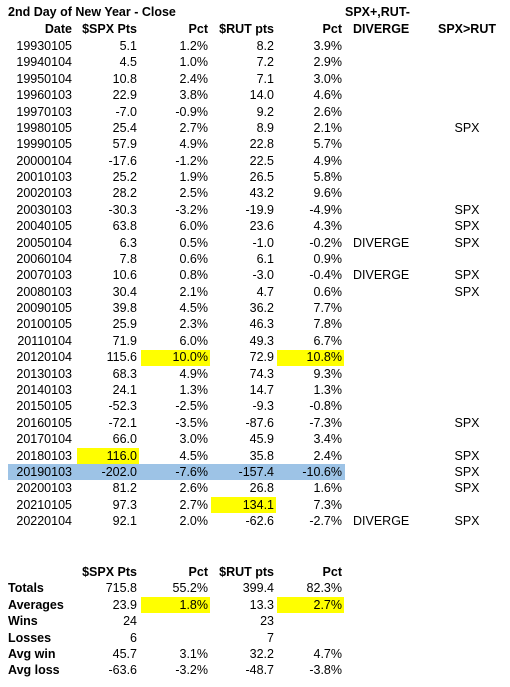 This screenshot has width=510, height=687. What do you see at coordinates (328, 504) in the screenshot?
I see `table-cell: 7.3%` at bounding box center [328, 504].